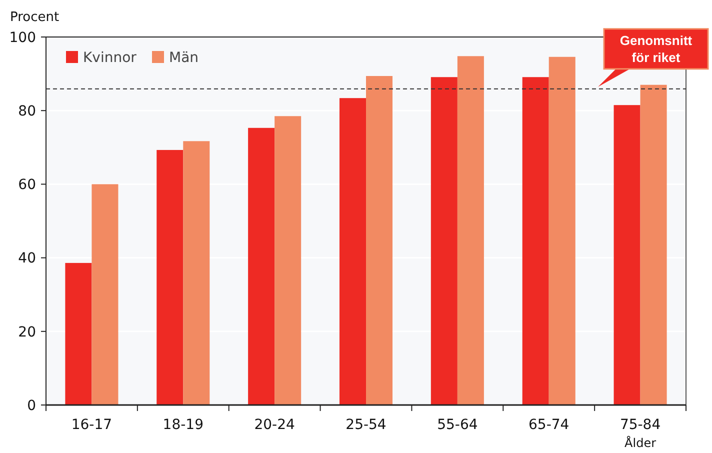  Describe the element at coordinates (640, 425) in the screenshot. I see `x-tick-label: 75-84` at that location.